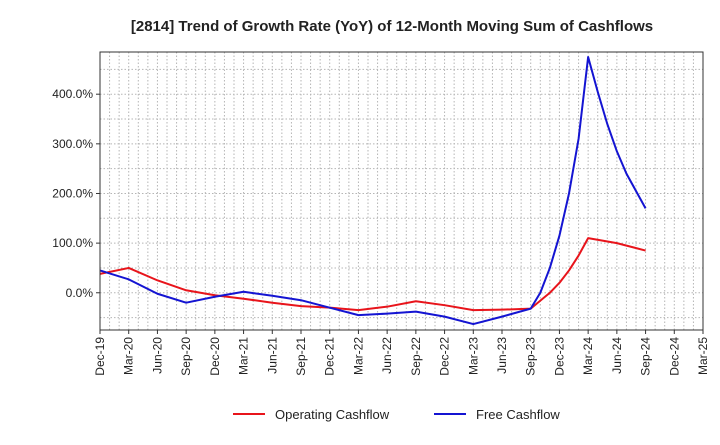 The width and height of the screenshot is (720, 445). I want to click on x-tick-label: Jun-20, so click(157, 355).